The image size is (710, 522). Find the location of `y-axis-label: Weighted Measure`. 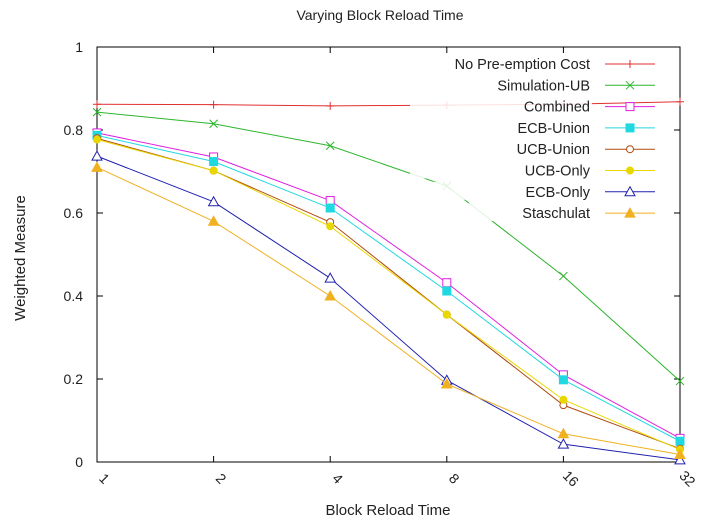

y-axis-label: Weighted Measure is located at coordinates (20, 258).